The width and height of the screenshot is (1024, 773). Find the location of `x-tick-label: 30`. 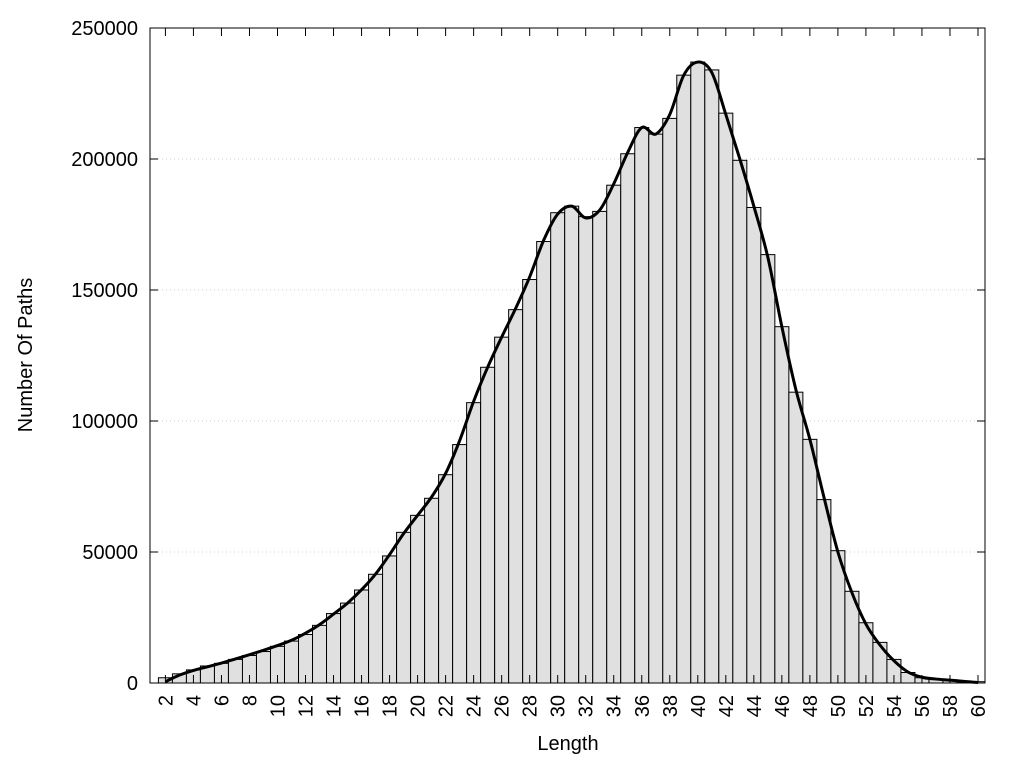

x-tick-label: 30 is located at coordinates (559, 706).